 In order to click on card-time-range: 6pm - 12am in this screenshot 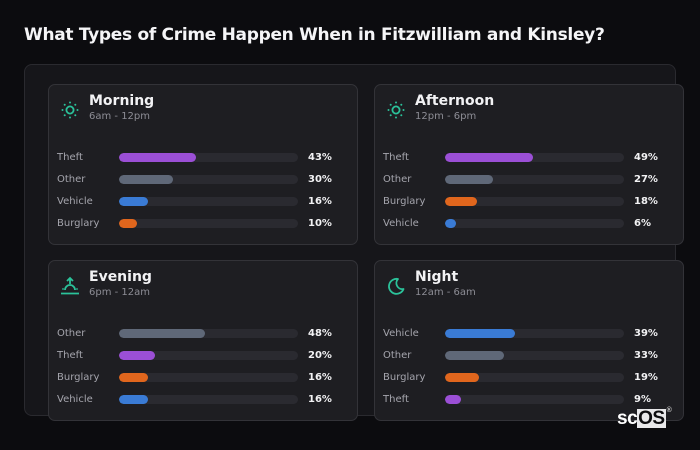, I will do `click(120, 292)`.